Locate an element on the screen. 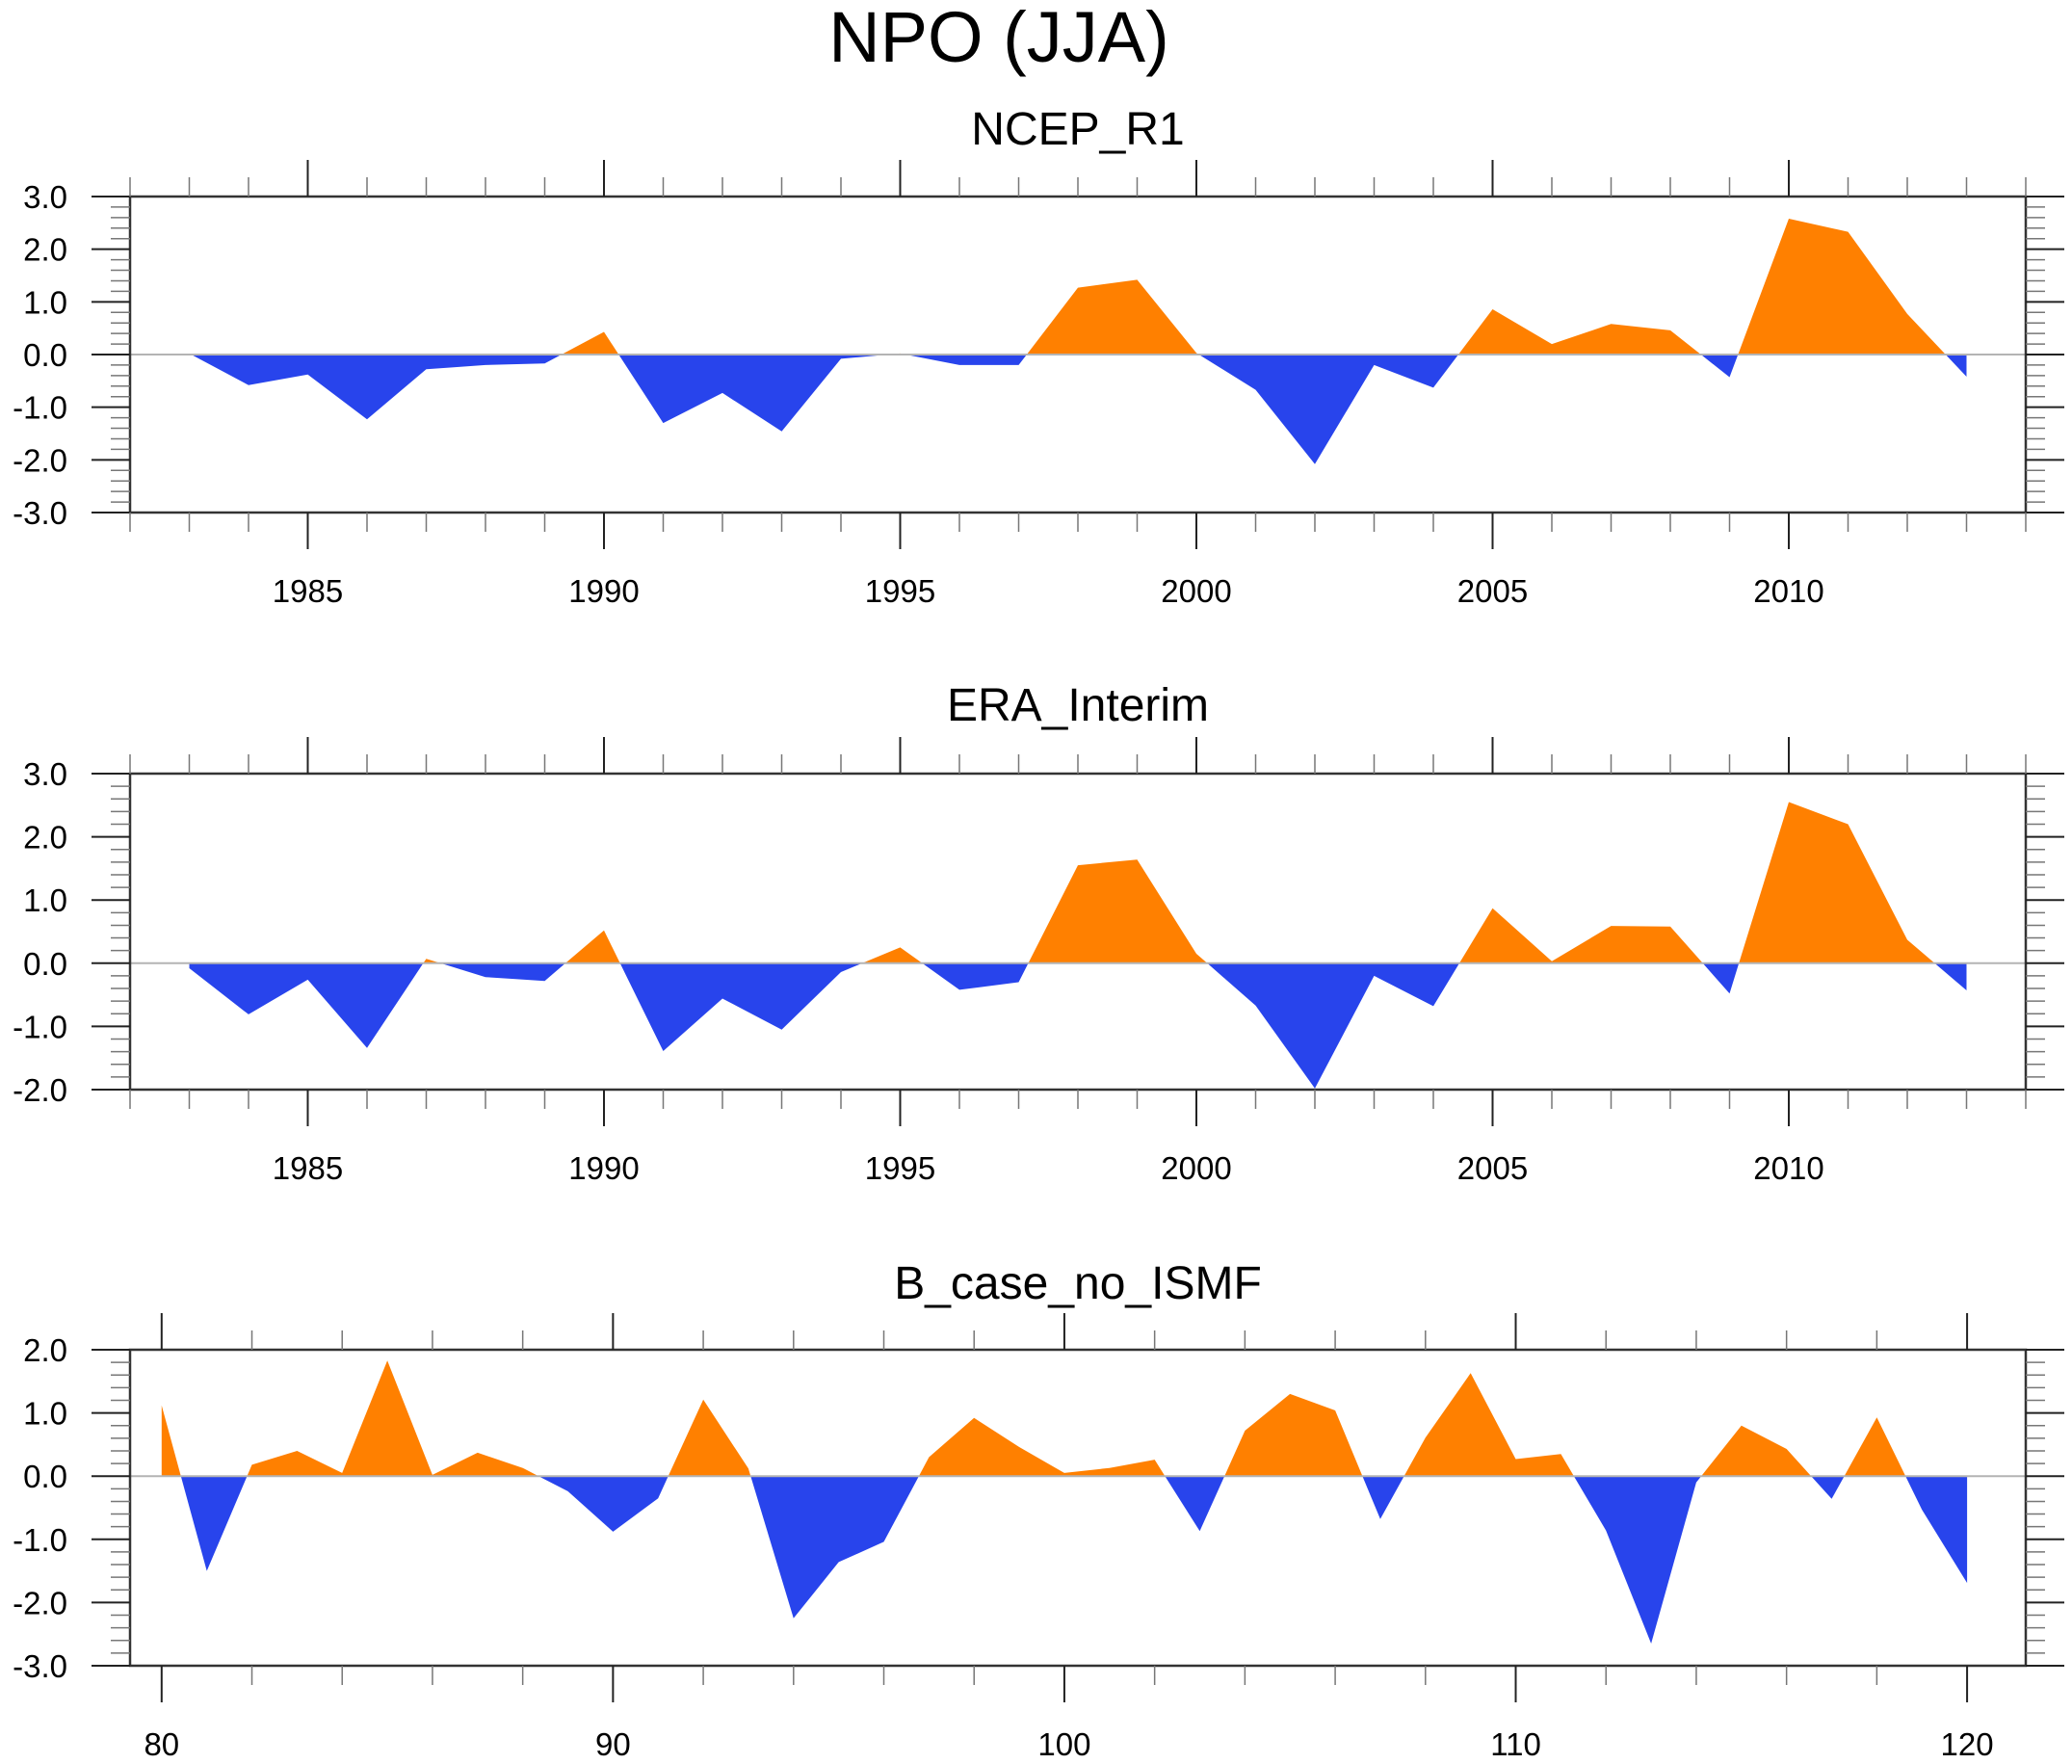  panel-title: ERA_Interim is located at coordinates (1078, 705).